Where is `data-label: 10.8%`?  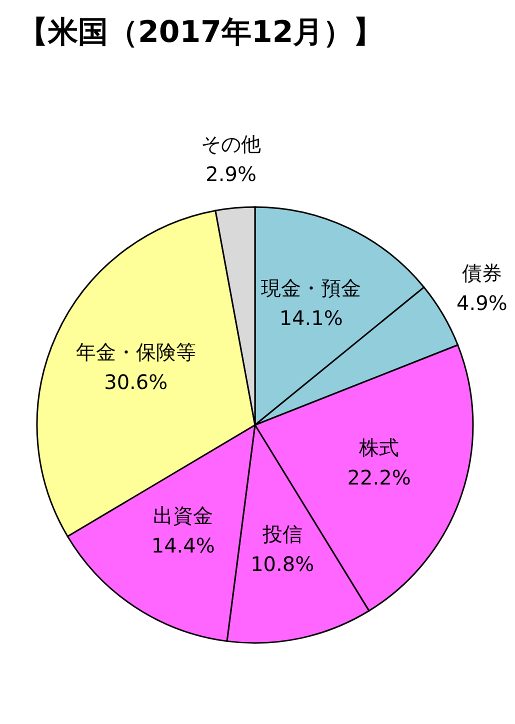
data-label: 10.8% is located at coordinates (282, 564).